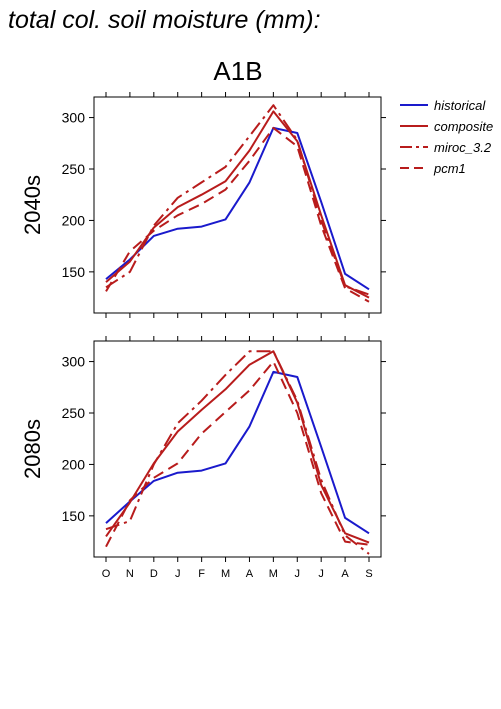 The width and height of the screenshot is (501, 709). Describe the element at coordinates (32, 449) in the screenshot. I see `period-label: 2080s` at that location.